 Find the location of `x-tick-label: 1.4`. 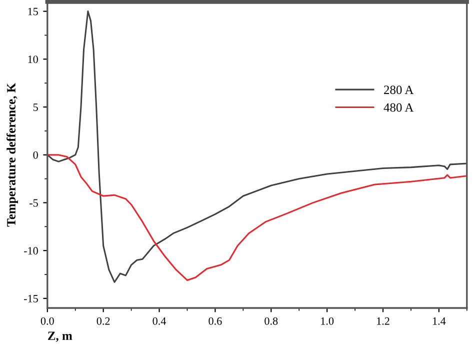

x-tick-label: 1.4 is located at coordinates (439, 321).